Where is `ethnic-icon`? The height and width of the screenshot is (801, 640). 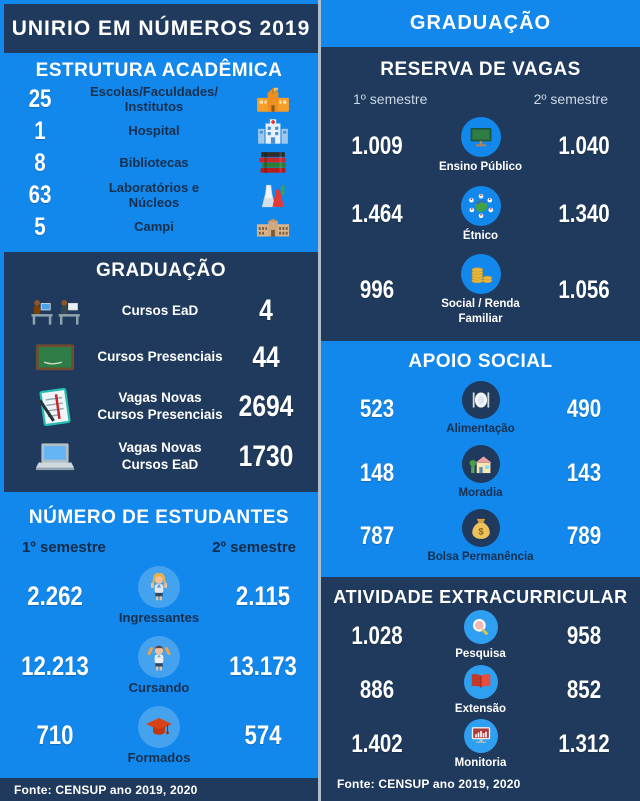 ethnic-icon is located at coordinates (481, 206).